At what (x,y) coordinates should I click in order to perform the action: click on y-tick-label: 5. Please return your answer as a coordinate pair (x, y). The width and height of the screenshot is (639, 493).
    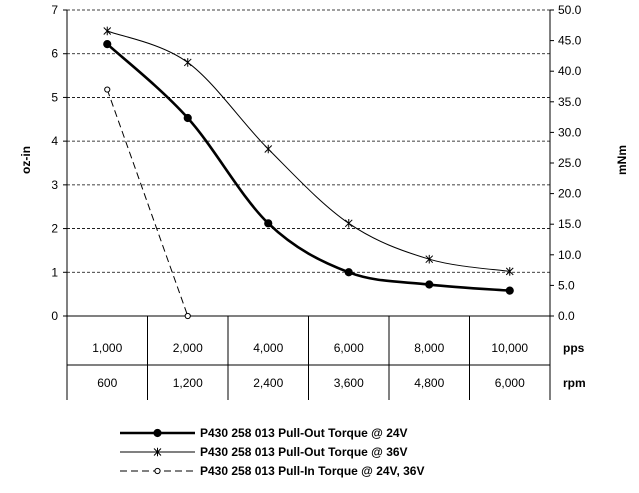
    Looking at the image, I should click on (54, 97).